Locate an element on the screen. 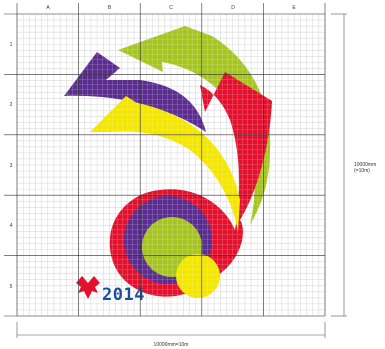  column-label-d: D is located at coordinates (233, 8).